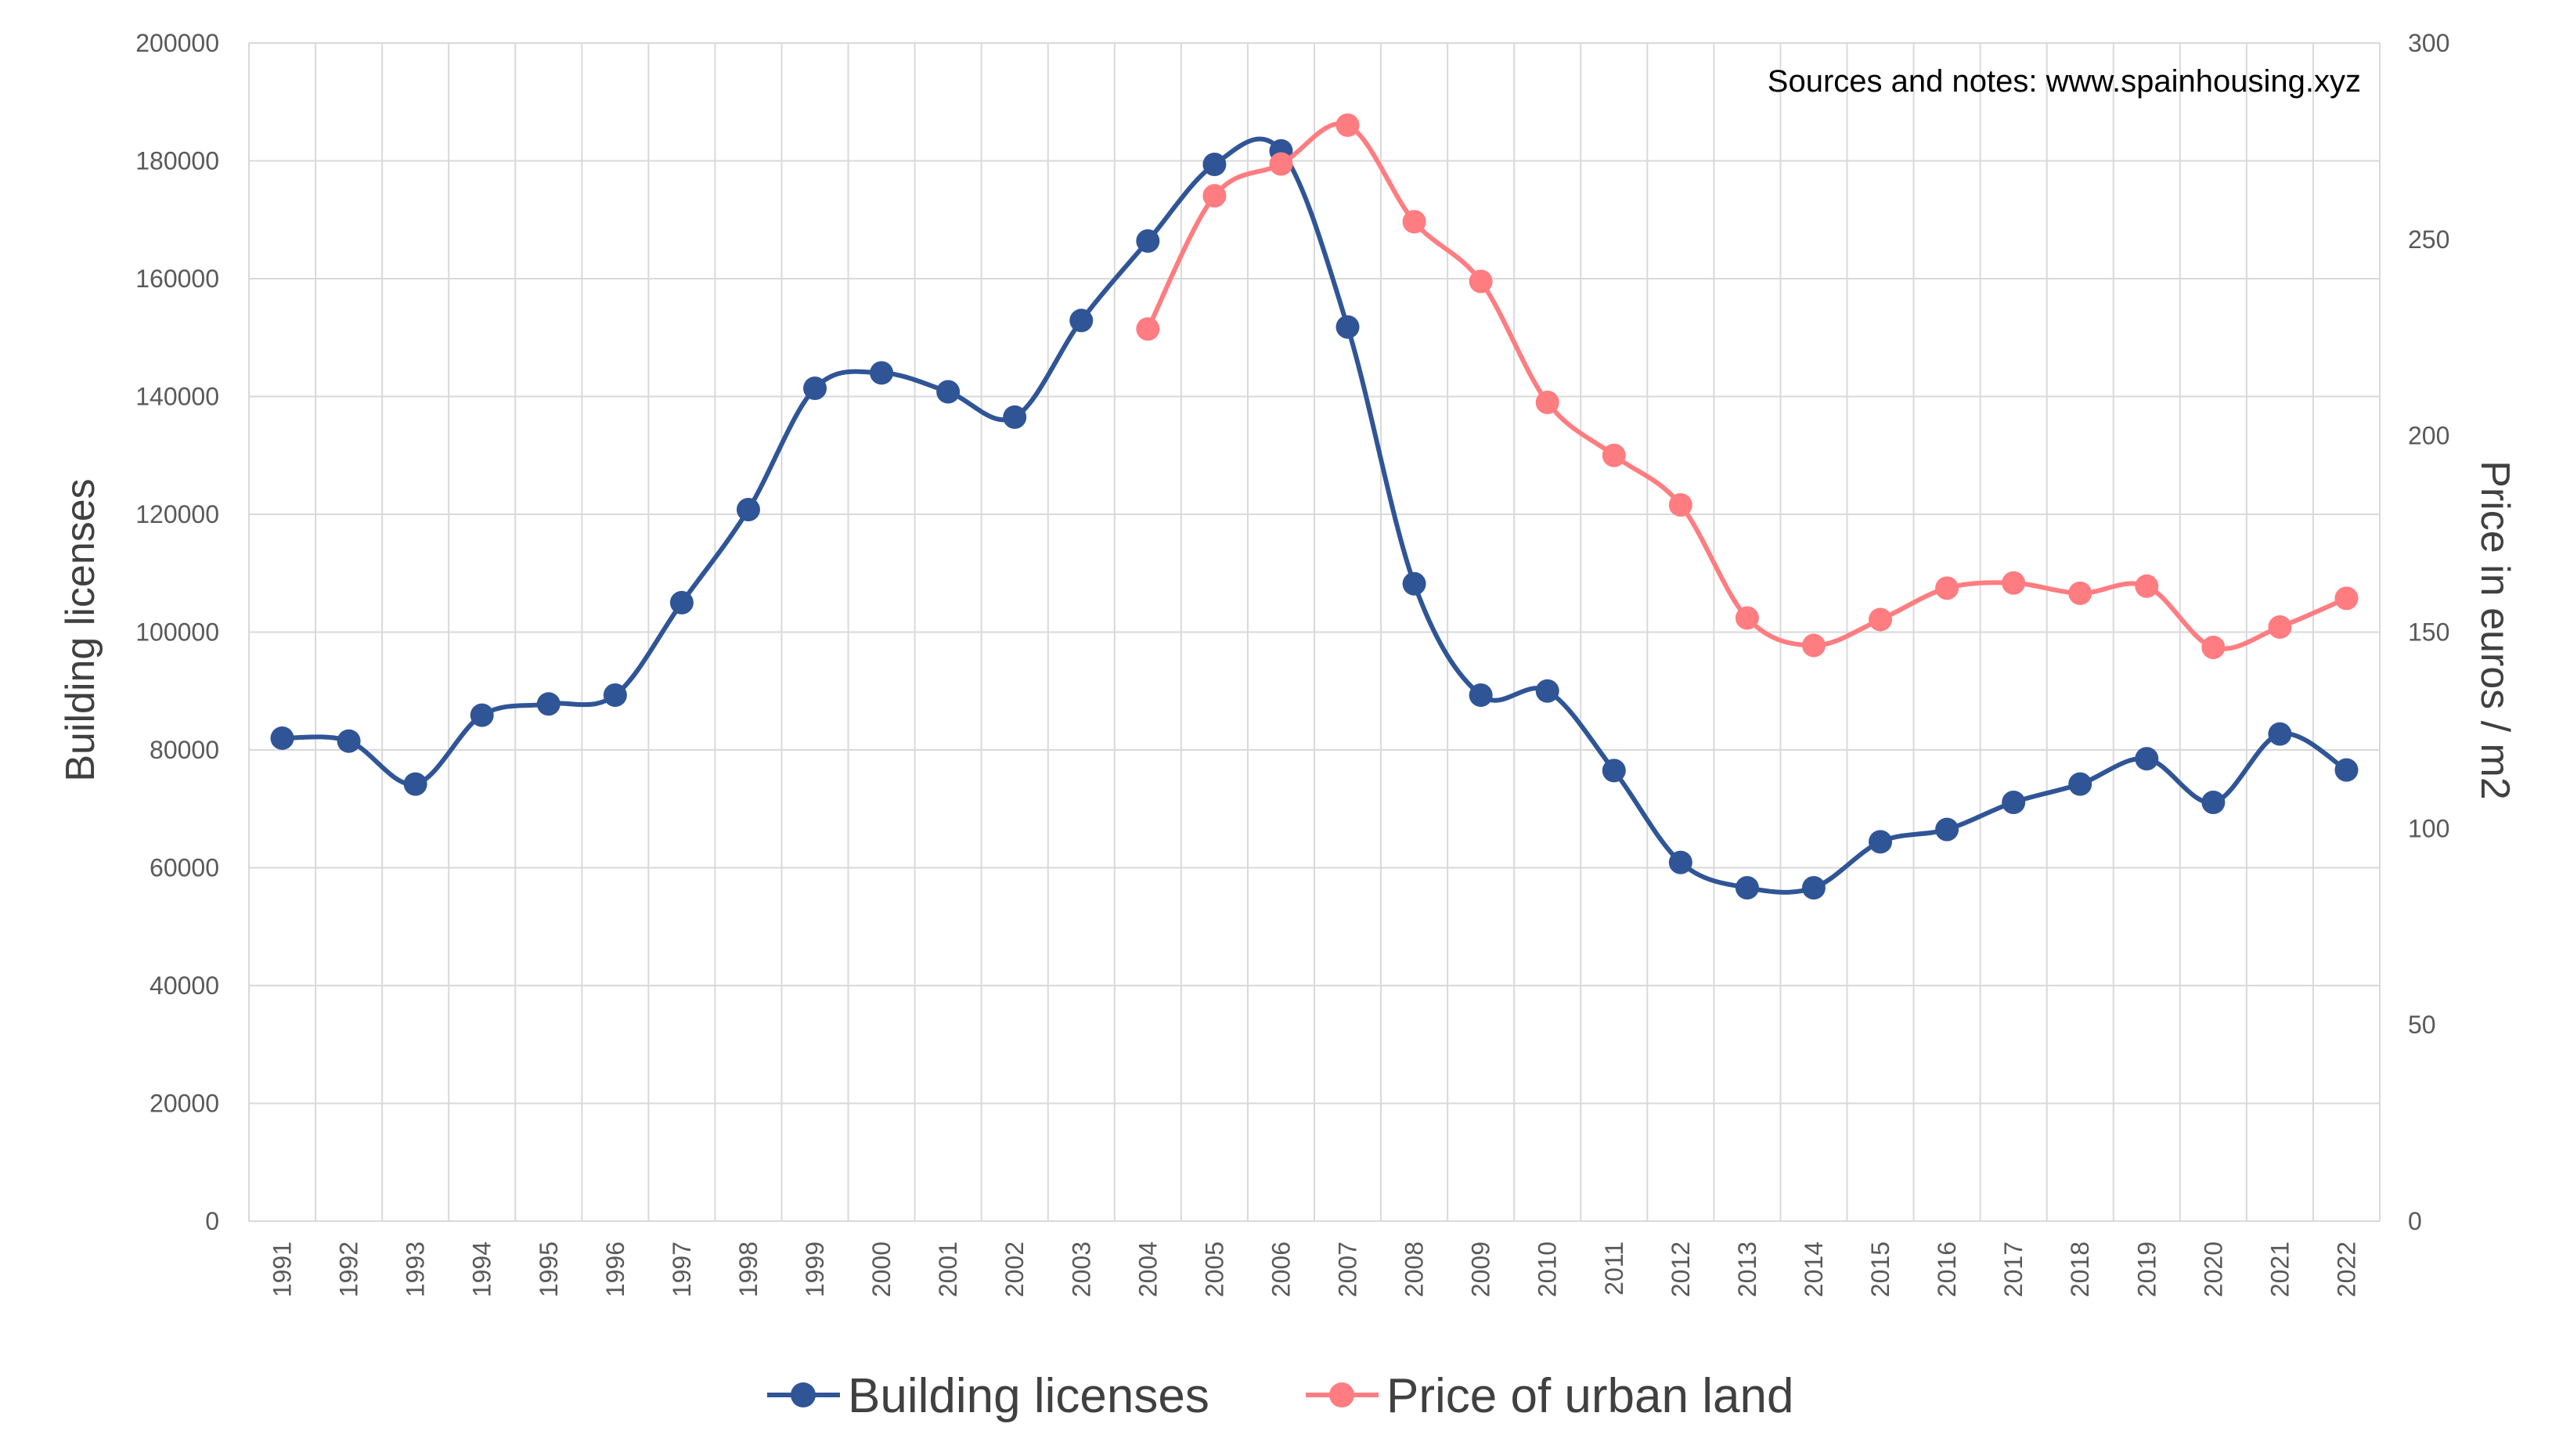  What do you see at coordinates (184, 1104) in the screenshot?
I see `y-tick-label: 20000` at bounding box center [184, 1104].